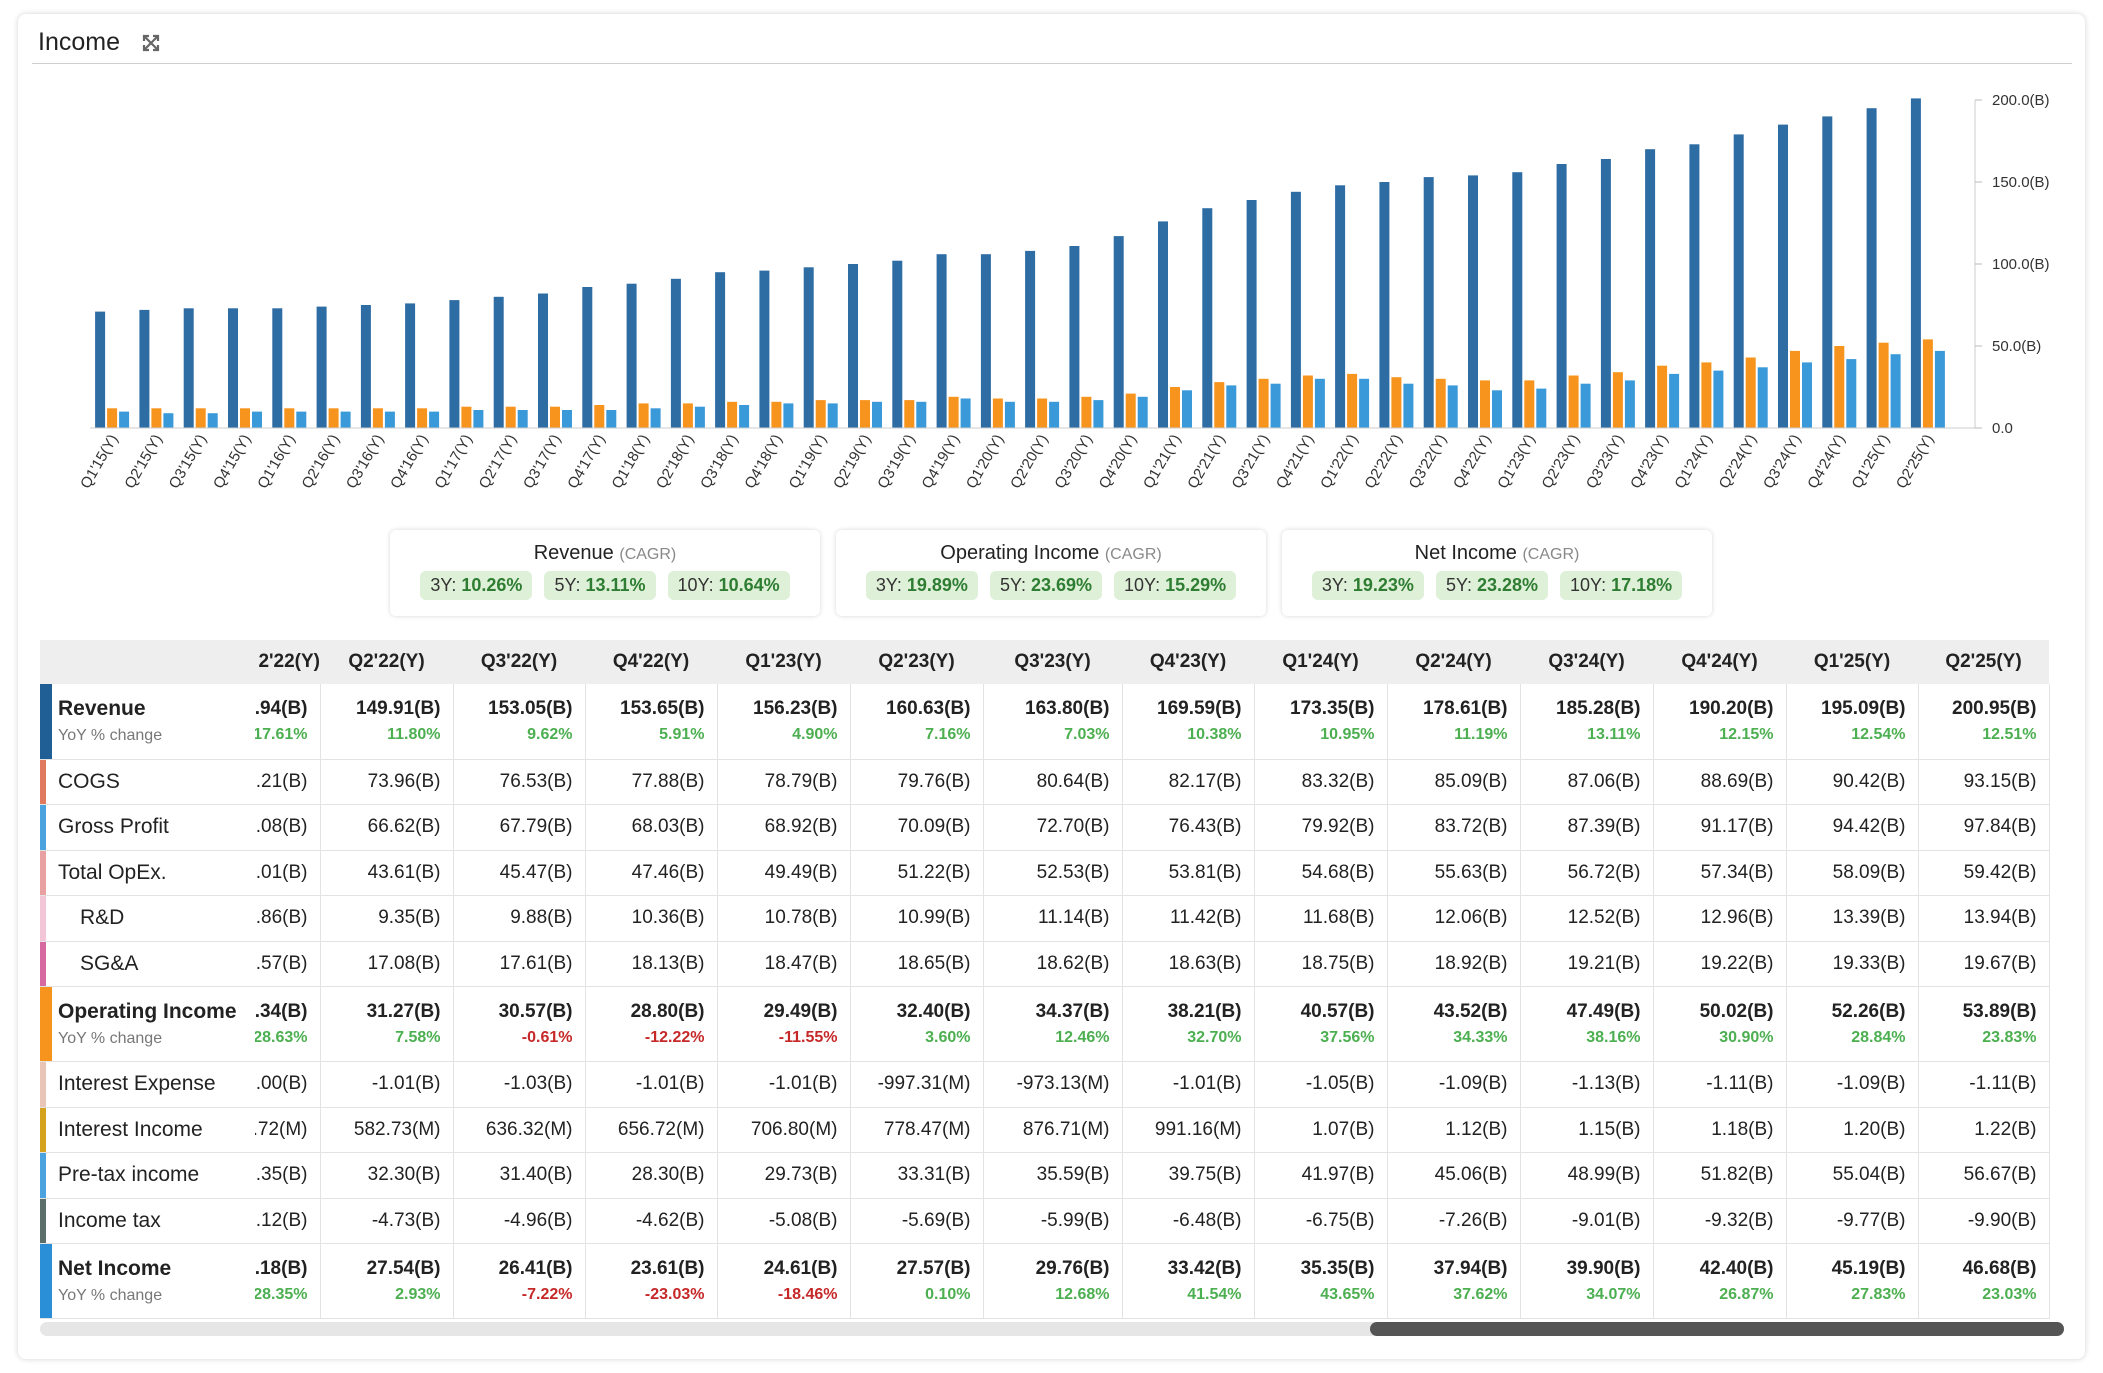 Image resolution: width=2103 pixels, height=1373 pixels. I want to click on column-header: 2'22(Y), so click(285, 662).